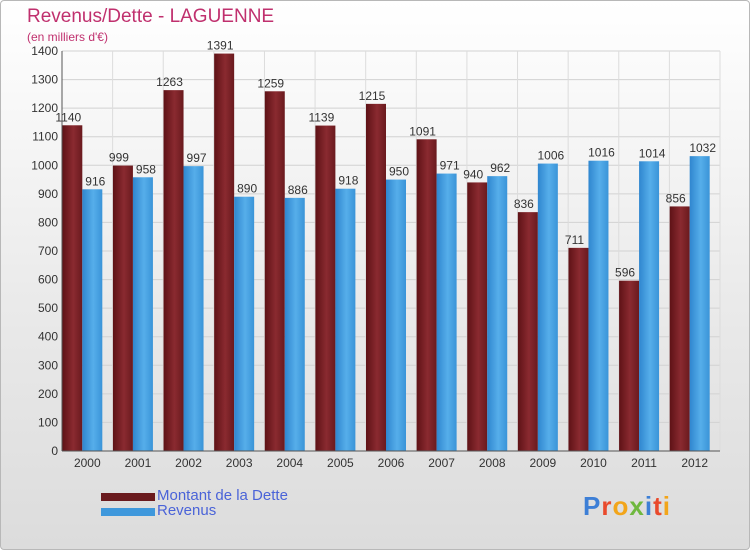  I want to click on y-tick-label: 800, so click(48, 222).